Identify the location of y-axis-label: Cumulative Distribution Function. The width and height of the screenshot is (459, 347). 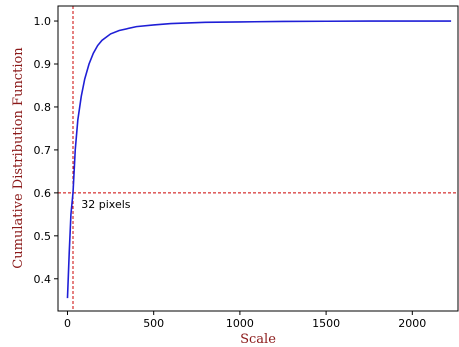
(18, 158).